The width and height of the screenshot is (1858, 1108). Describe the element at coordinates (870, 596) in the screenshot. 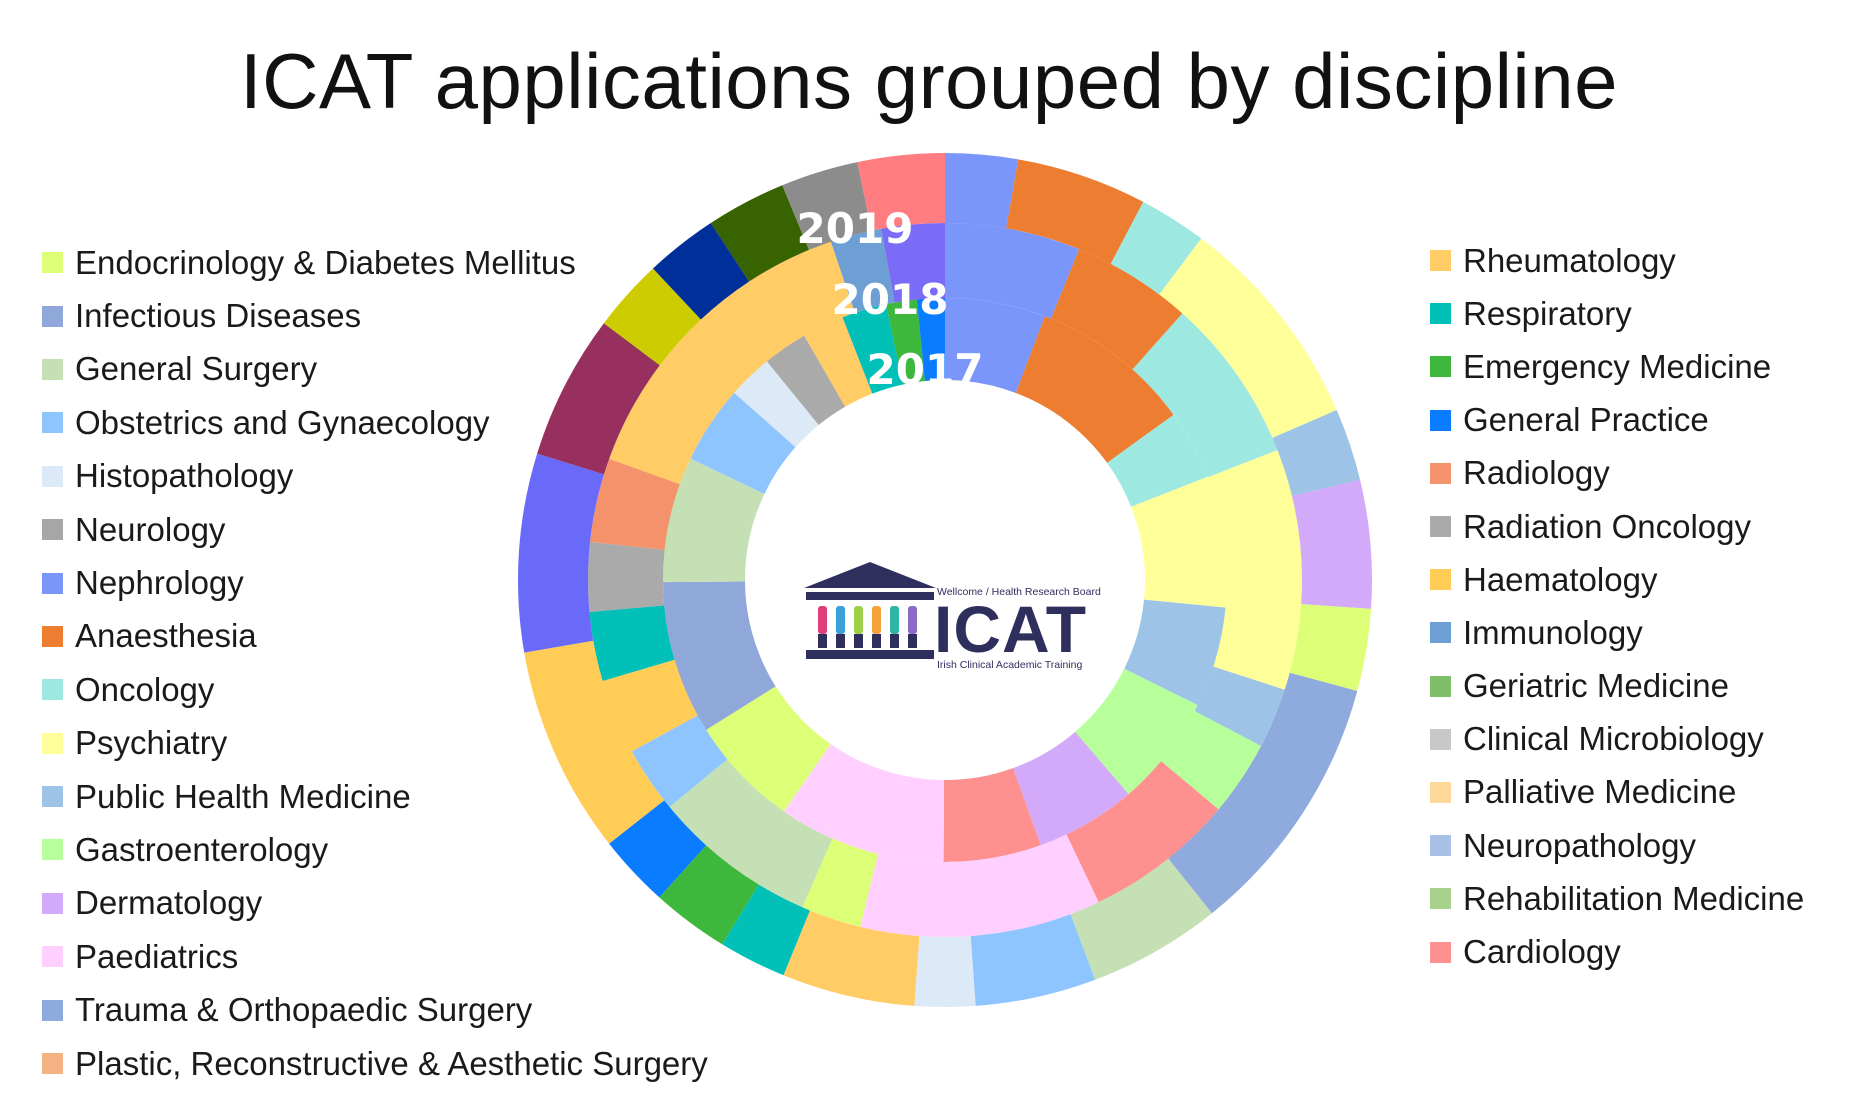

I see `logo-beam` at that location.